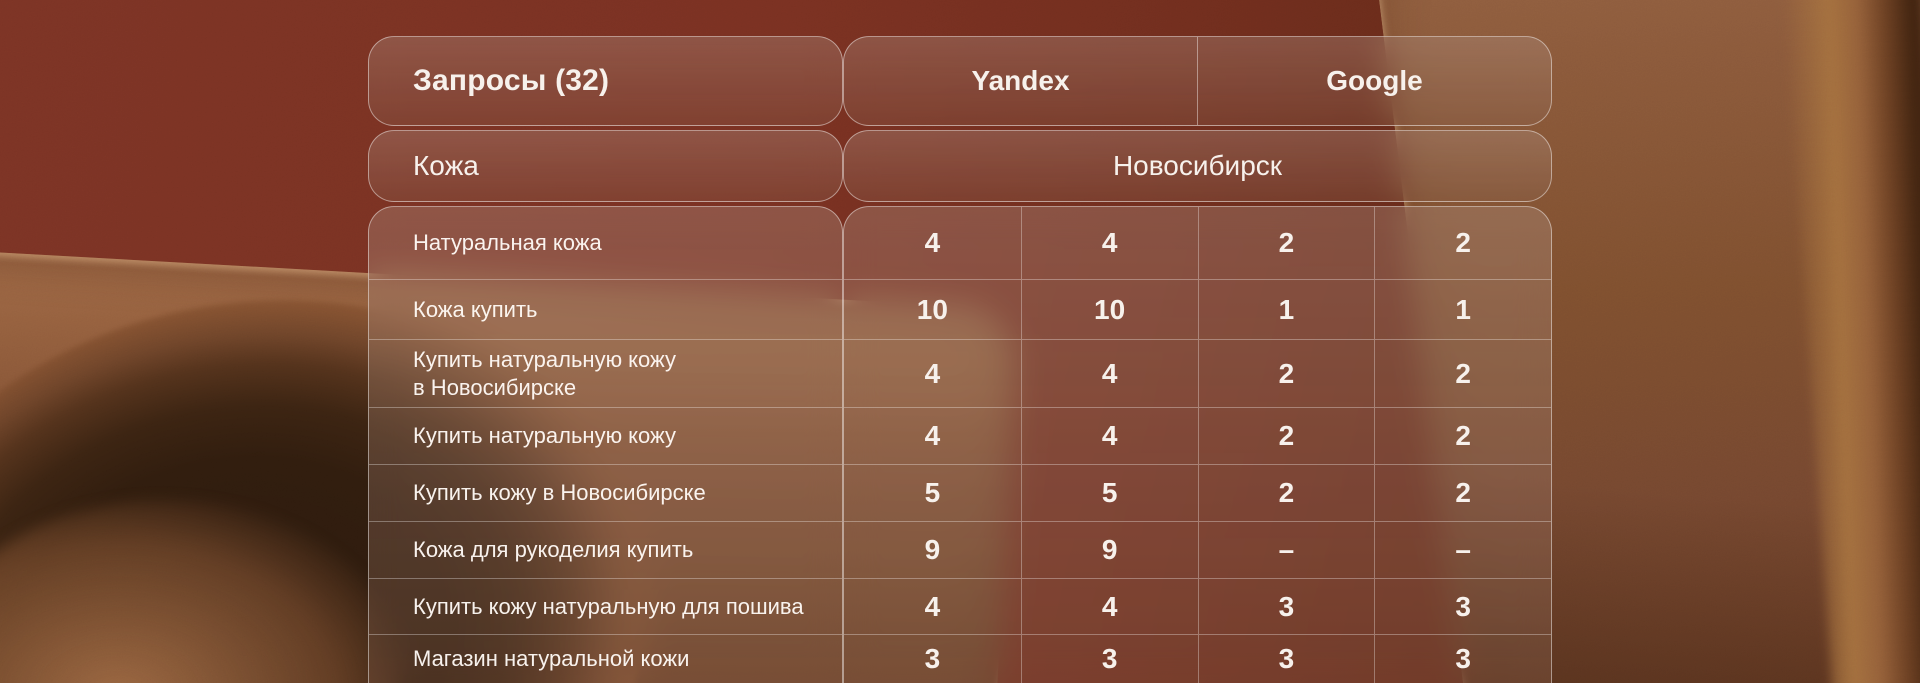  I want to click on region-panel: Новосибирск, so click(1197, 166).